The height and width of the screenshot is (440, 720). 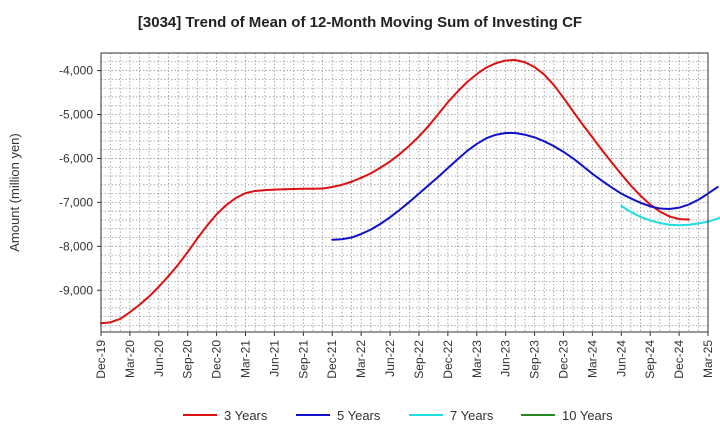 I want to click on x-tick-label: Sep-23, so click(x=535, y=359).